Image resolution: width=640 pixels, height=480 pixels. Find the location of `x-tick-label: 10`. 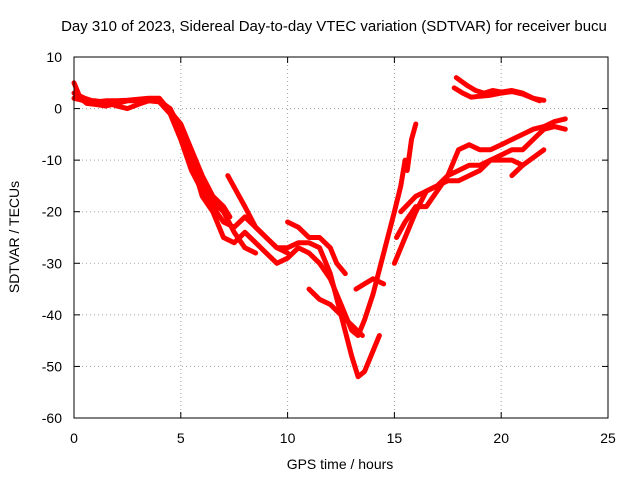

x-tick-label: 10 is located at coordinates (288, 438).